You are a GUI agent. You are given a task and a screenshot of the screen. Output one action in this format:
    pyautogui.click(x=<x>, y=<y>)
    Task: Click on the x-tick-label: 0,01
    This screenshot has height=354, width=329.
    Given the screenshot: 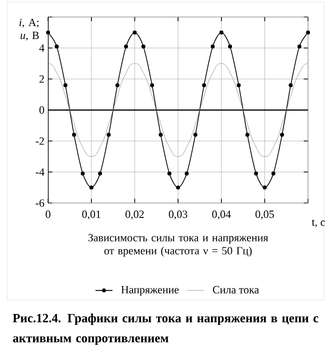 What is the action you would take?
    pyautogui.click(x=91, y=215)
    